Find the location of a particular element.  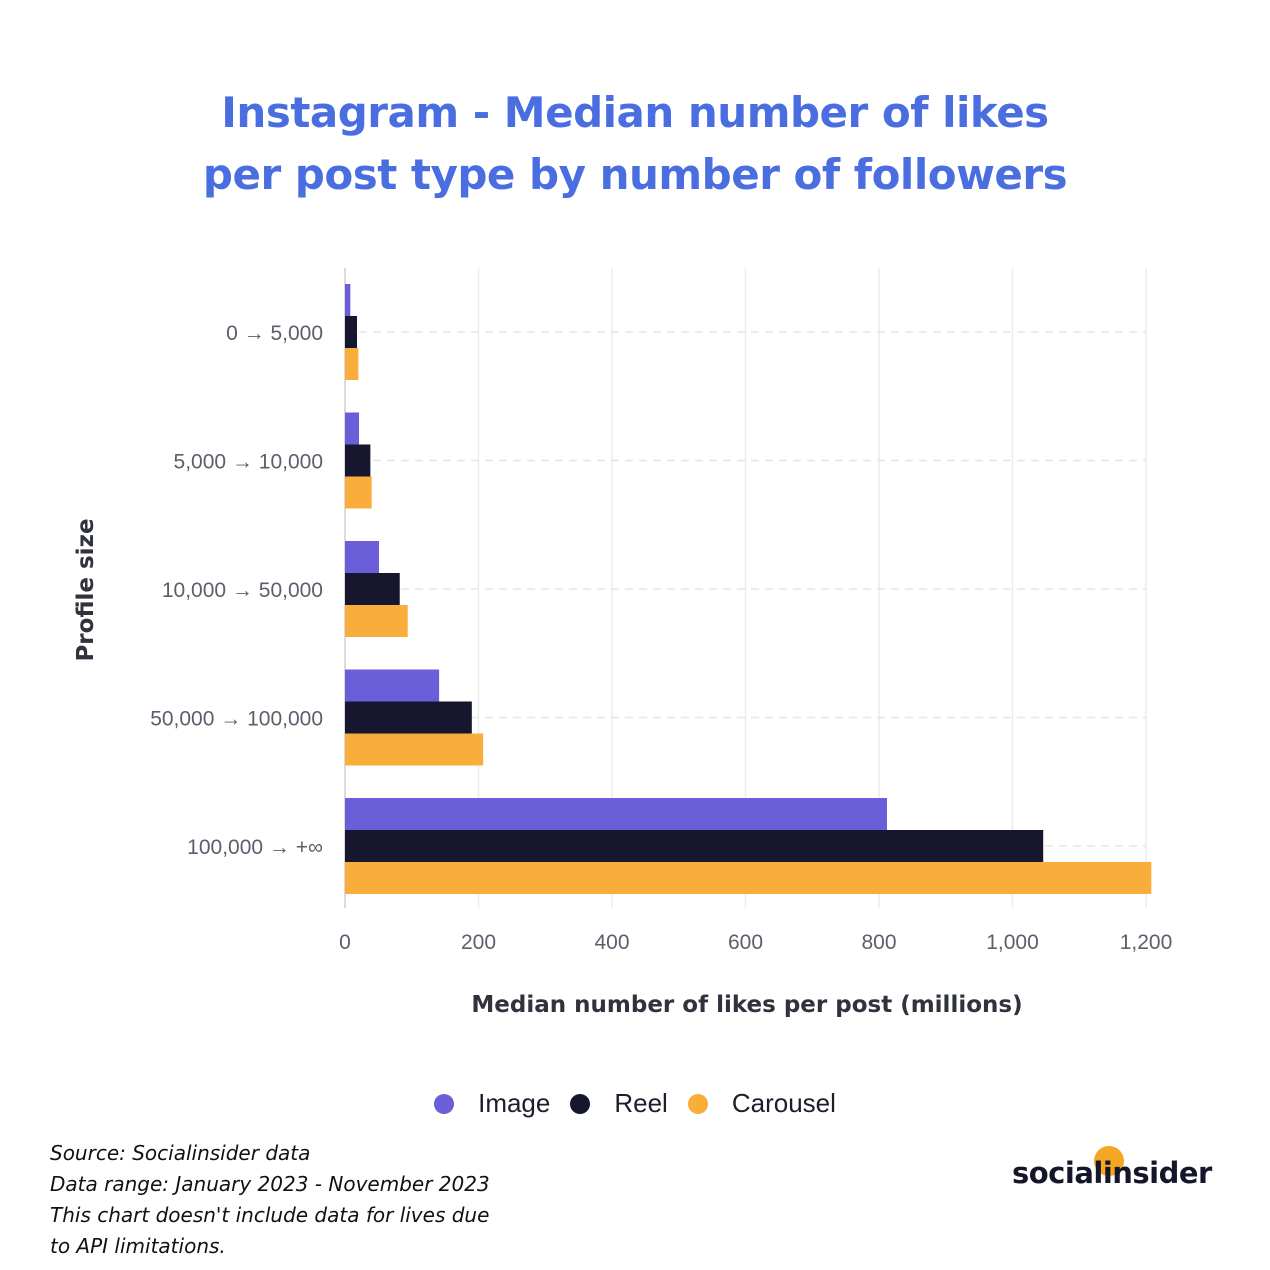

y-tick-label: 10,000 → 50,000 is located at coordinates (242, 590).